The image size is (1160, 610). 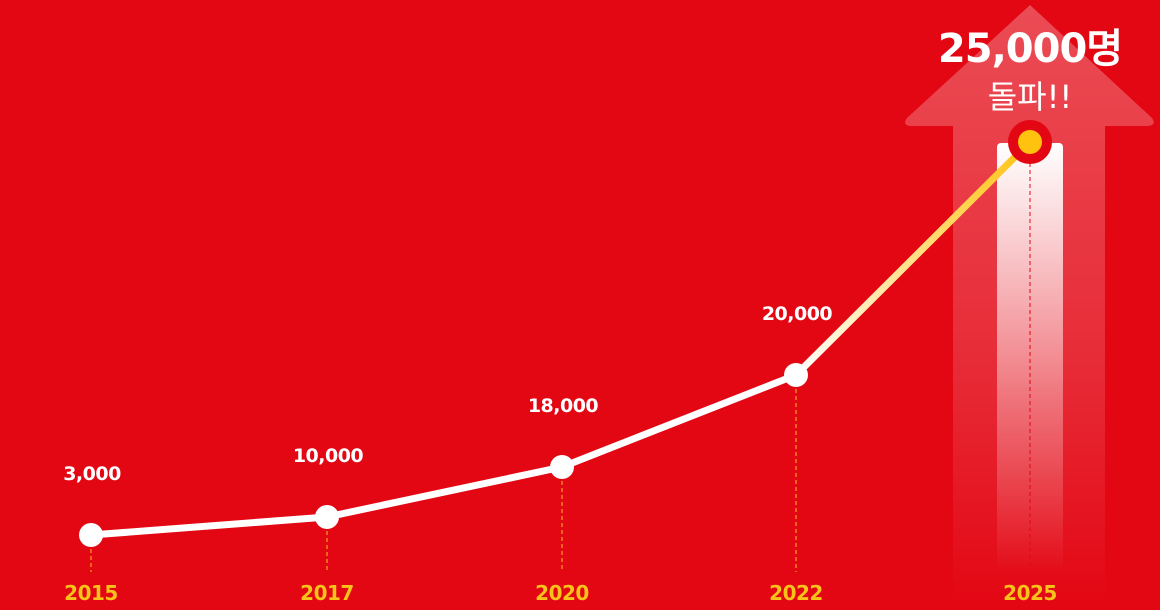 I want to click on data-point-2020, so click(x=562, y=467).